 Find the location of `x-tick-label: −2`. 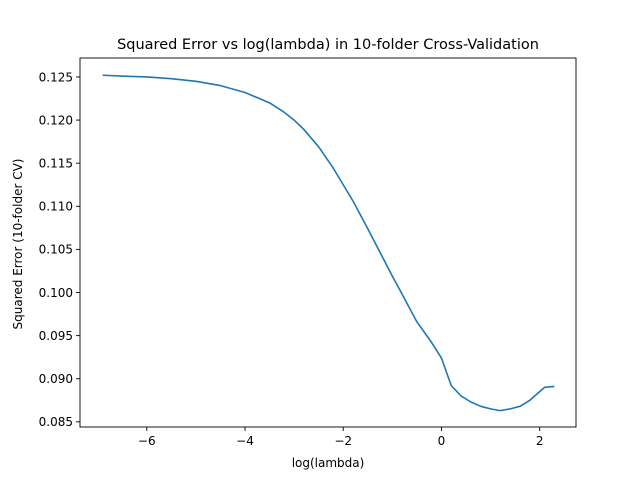

x-tick-label: −2 is located at coordinates (343, 441).